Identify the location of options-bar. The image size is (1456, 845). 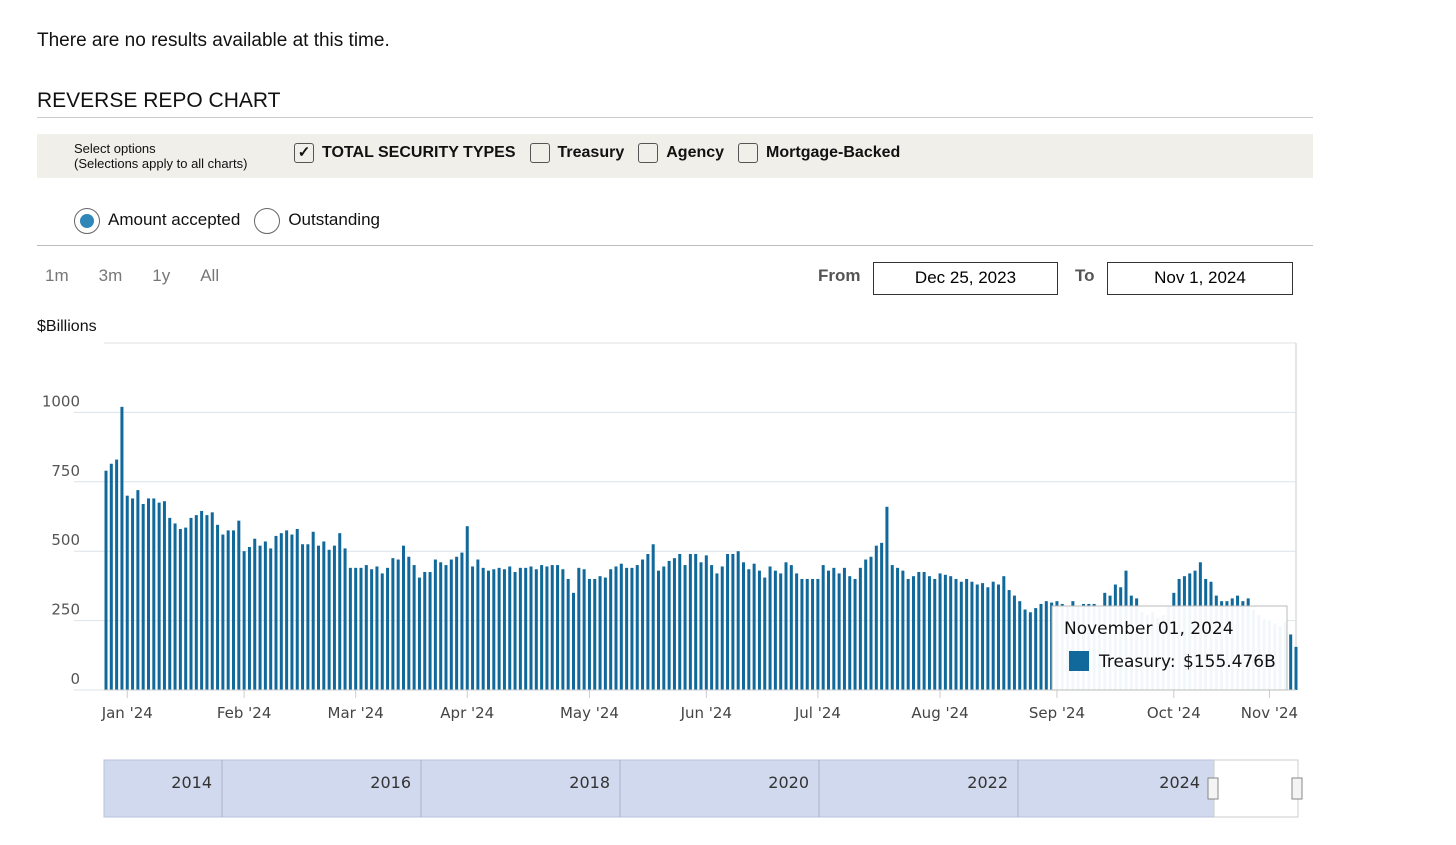
(675, 156).